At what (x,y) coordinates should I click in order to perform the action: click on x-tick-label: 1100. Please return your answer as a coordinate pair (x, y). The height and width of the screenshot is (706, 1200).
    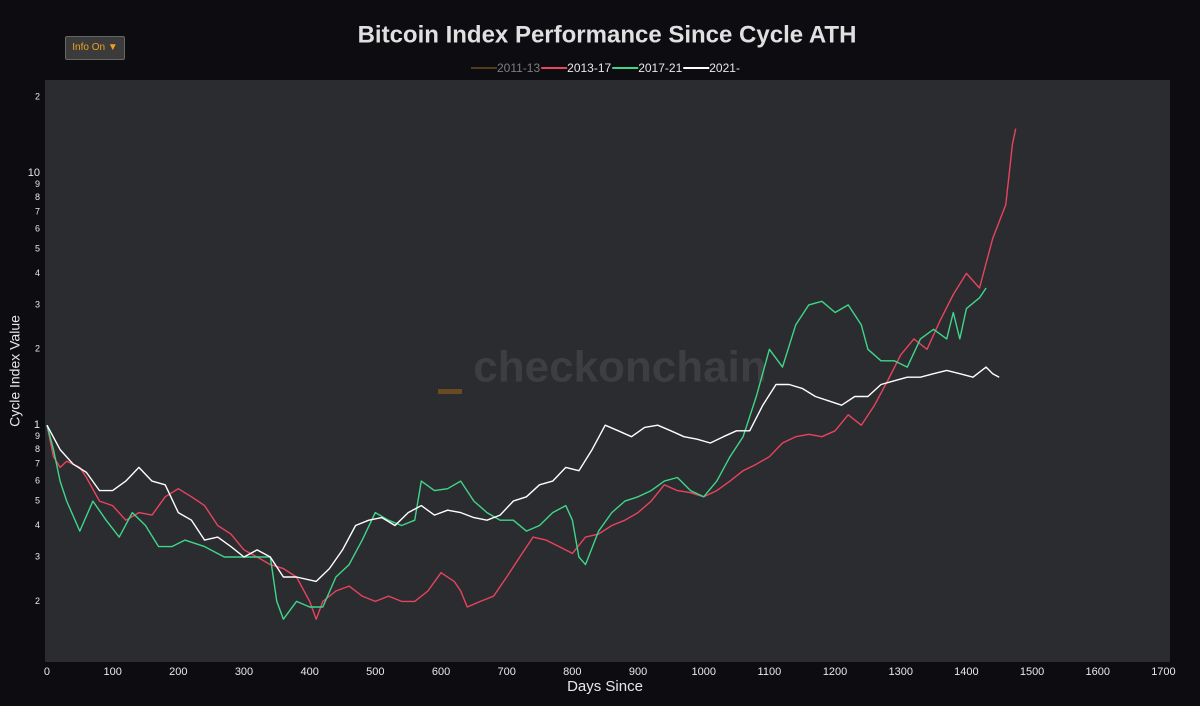
    Looking at the image, I should click on (770, 672).